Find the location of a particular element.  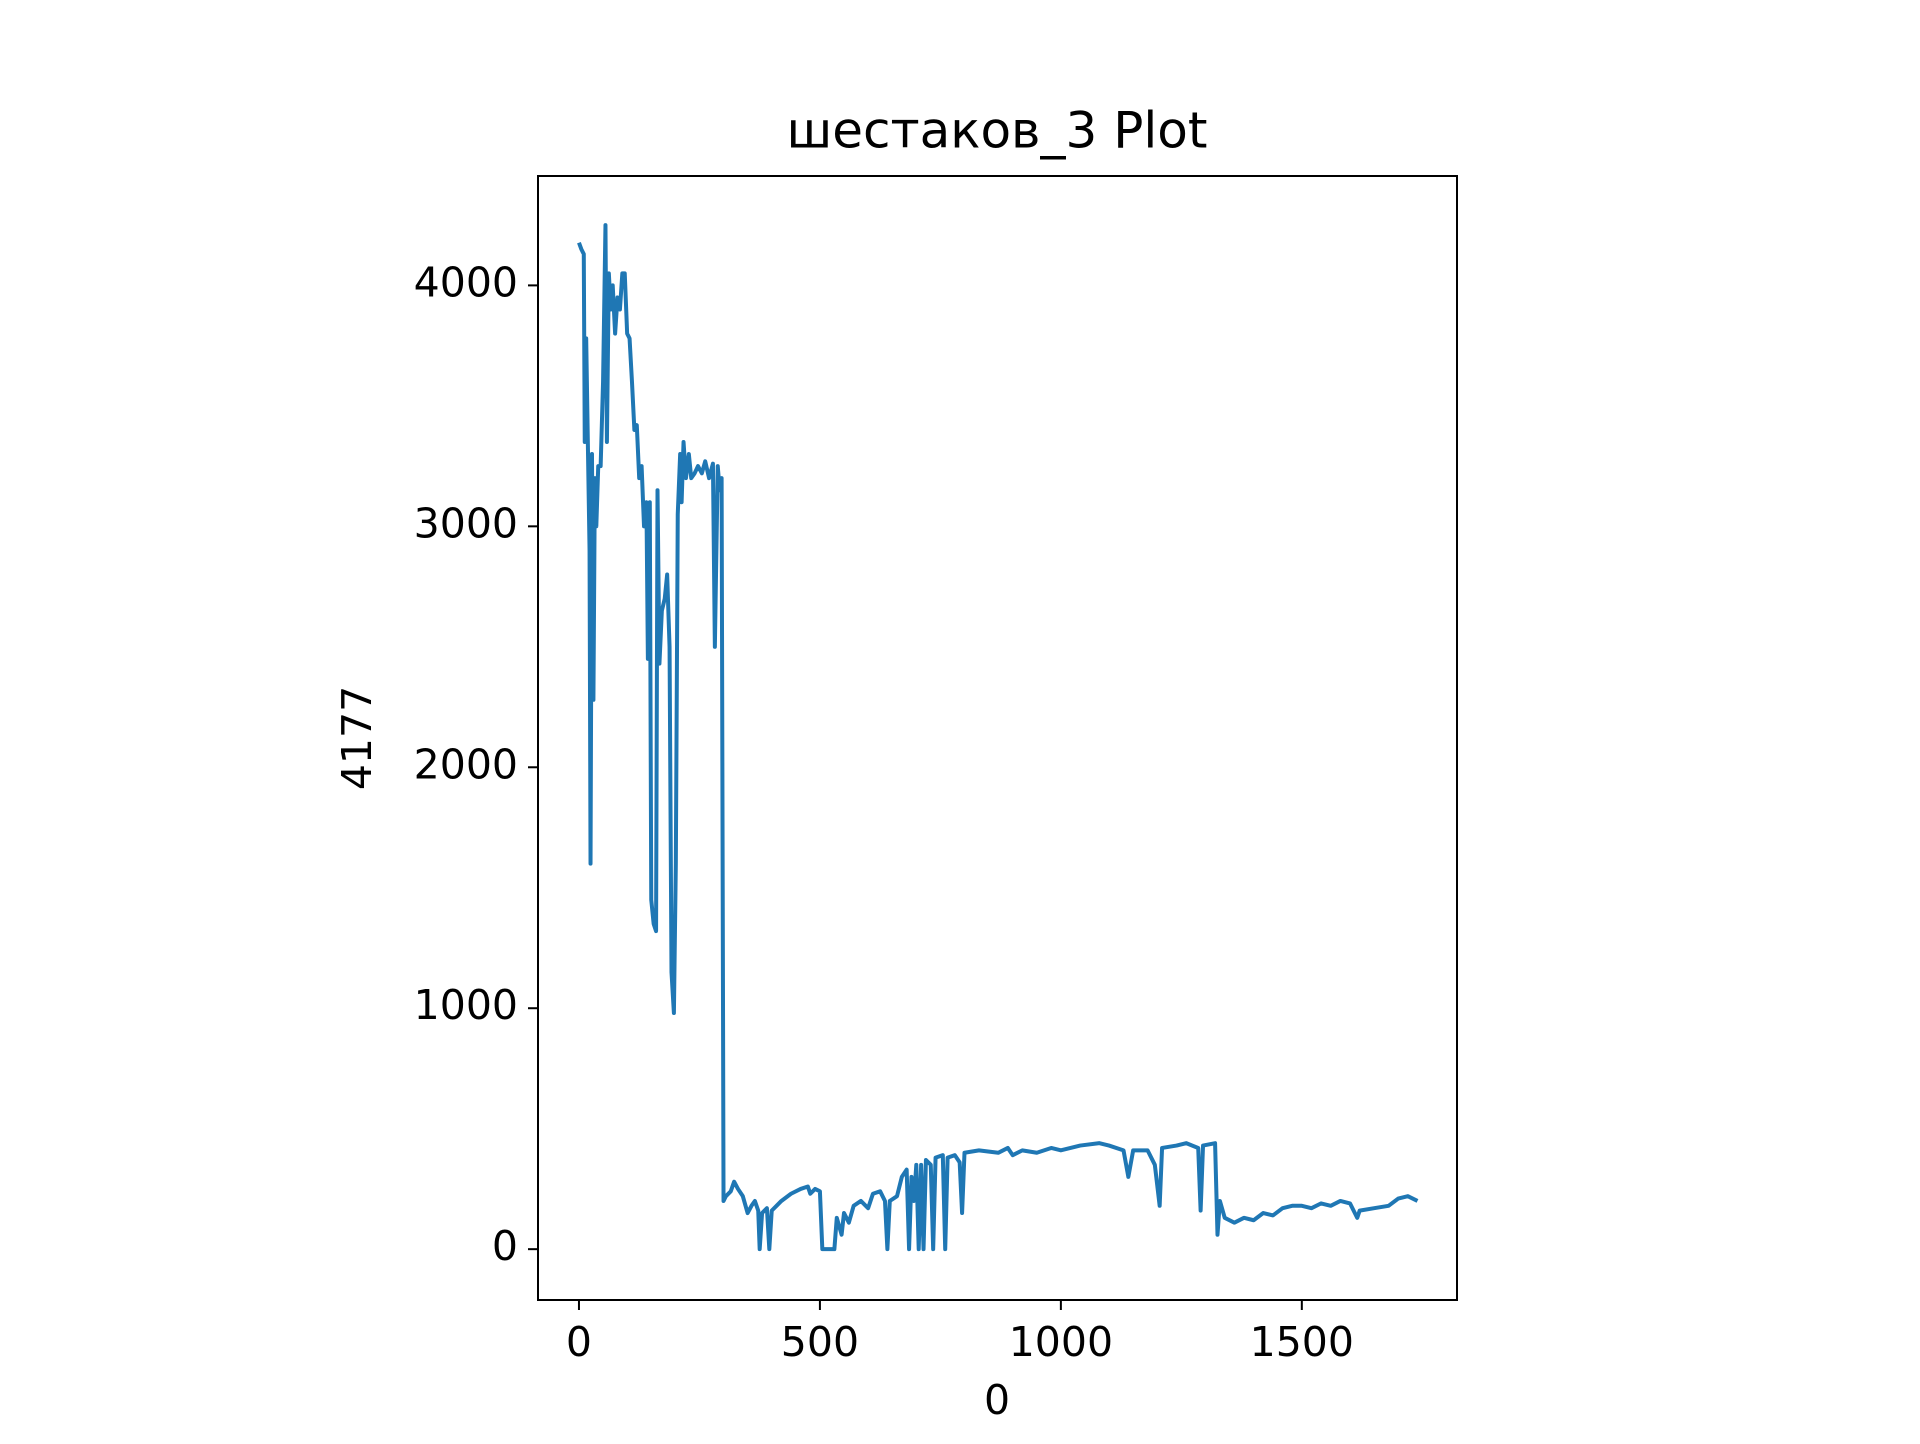

y-tick-label: 3000 is located at coordinates (466, 523).